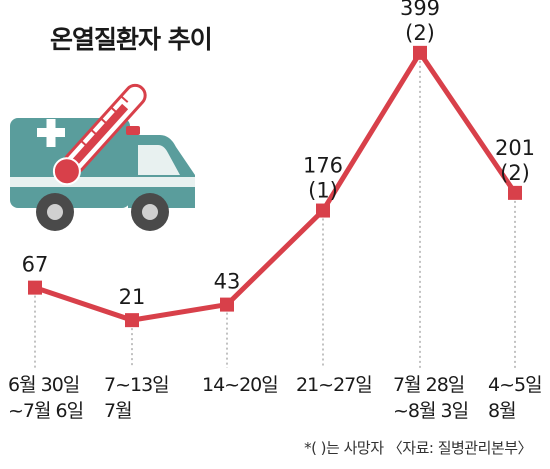 This screenshot has width=550, height=469. I want to click on x-tick-line: 6월 30일, so click(44, 385).